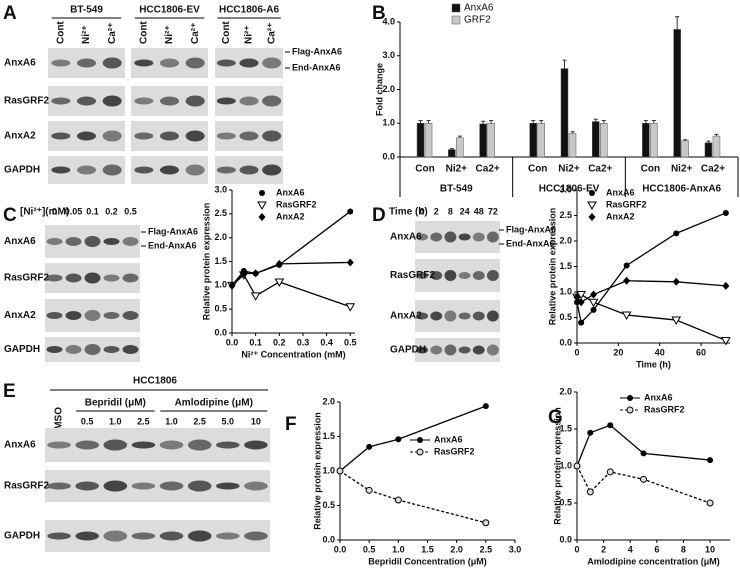  I want to click on x-axis-label: Time (h), so click(653, 364).